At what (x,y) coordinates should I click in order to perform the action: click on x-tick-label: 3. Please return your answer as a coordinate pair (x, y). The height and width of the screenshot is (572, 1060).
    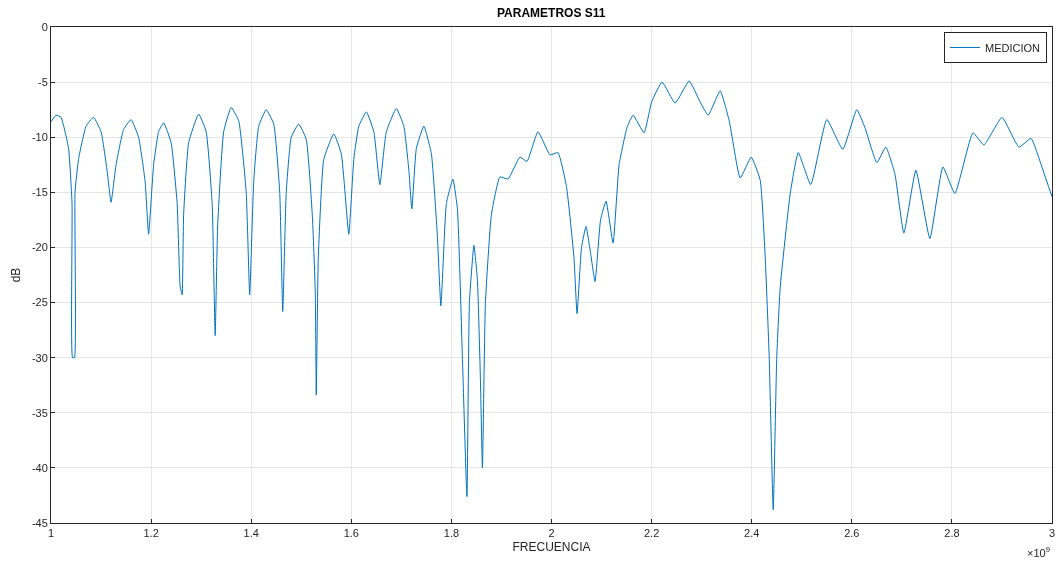
    Looking at the image, I should click on (1052, 533).